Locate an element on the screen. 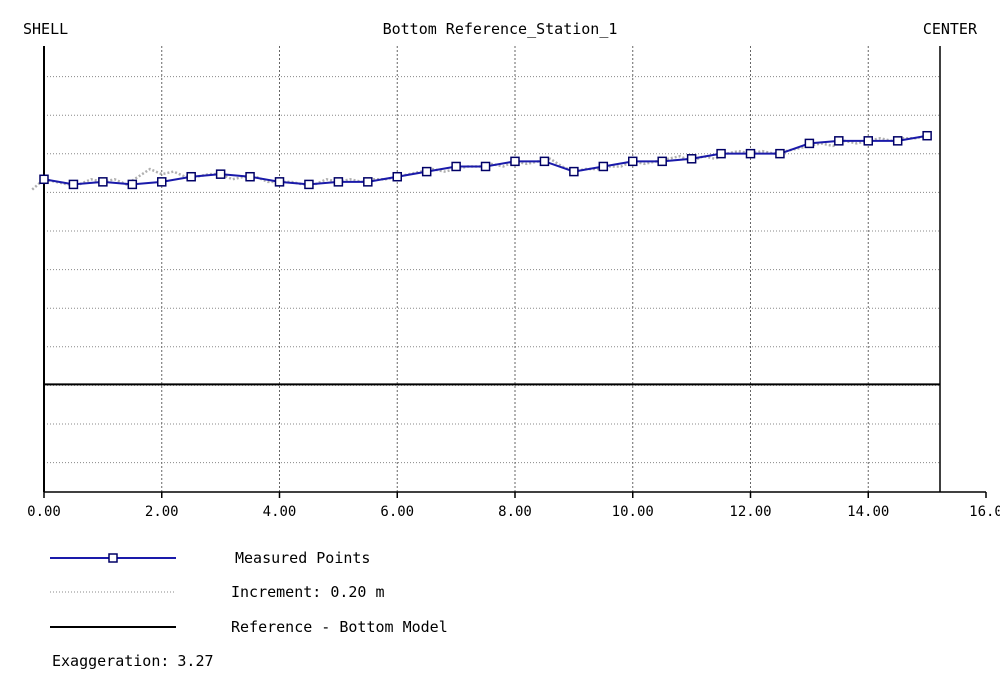 This screenshot has height=700, width=1000. x-tick-label: 6.00 is located at coordinates (397, 512).